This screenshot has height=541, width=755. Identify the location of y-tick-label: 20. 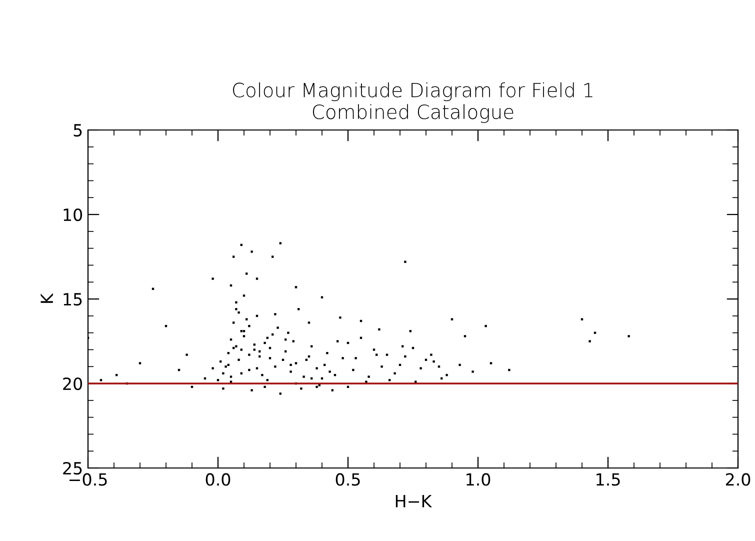
(72, 383).